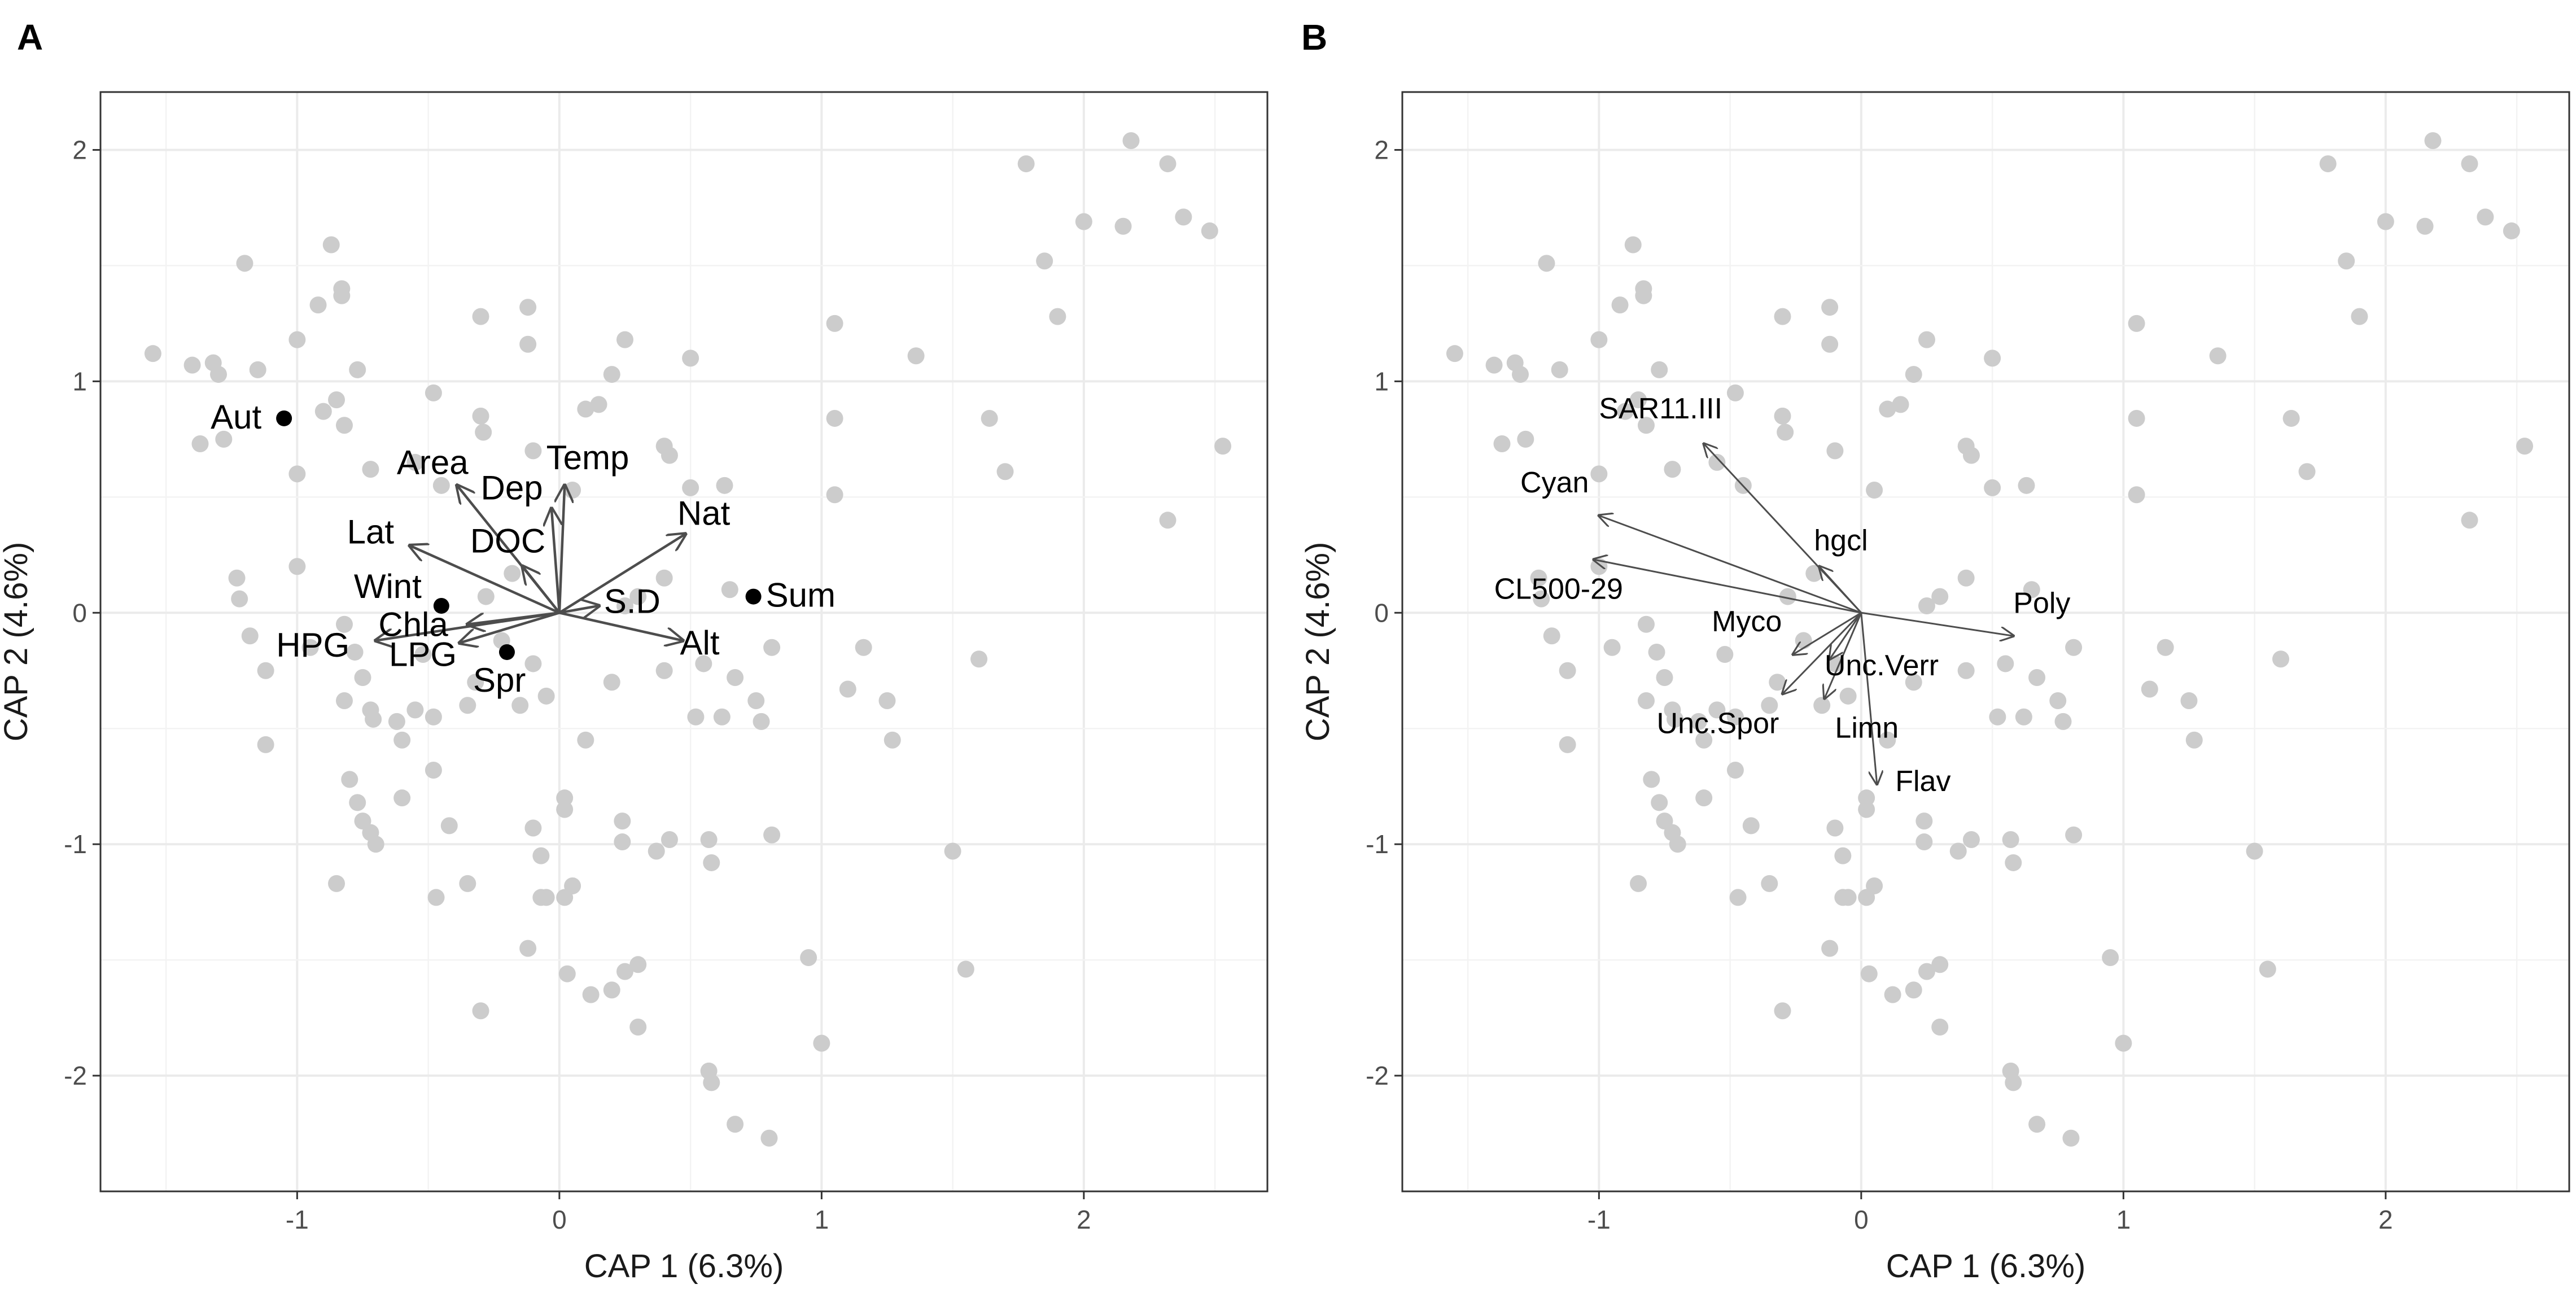  I want to click on arrow-label-myco: Myco, so click(1747, 621).